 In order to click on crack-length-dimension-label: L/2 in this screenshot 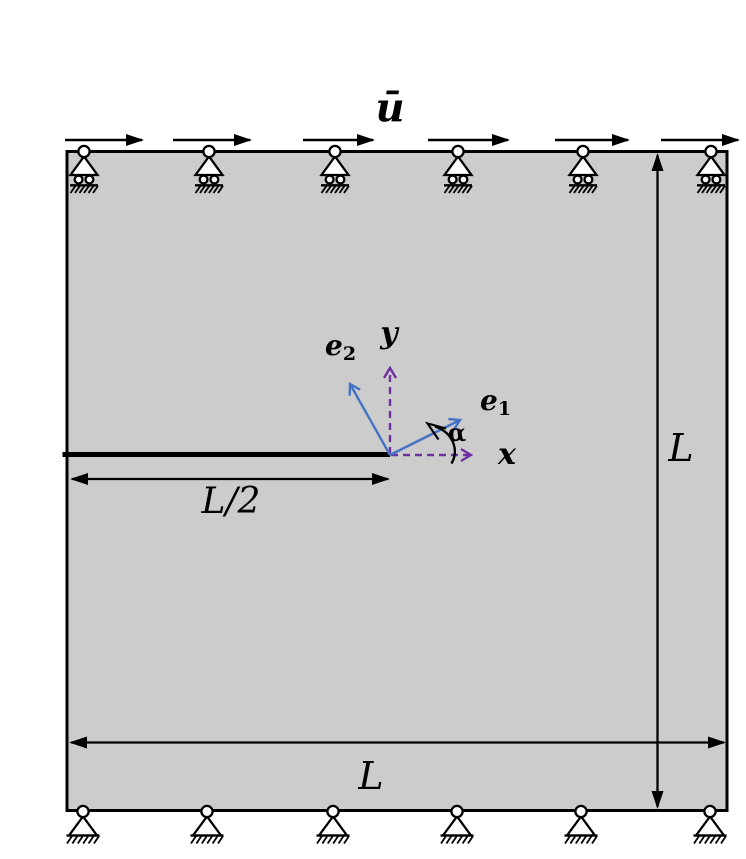, I will do `click(231, 501)`.